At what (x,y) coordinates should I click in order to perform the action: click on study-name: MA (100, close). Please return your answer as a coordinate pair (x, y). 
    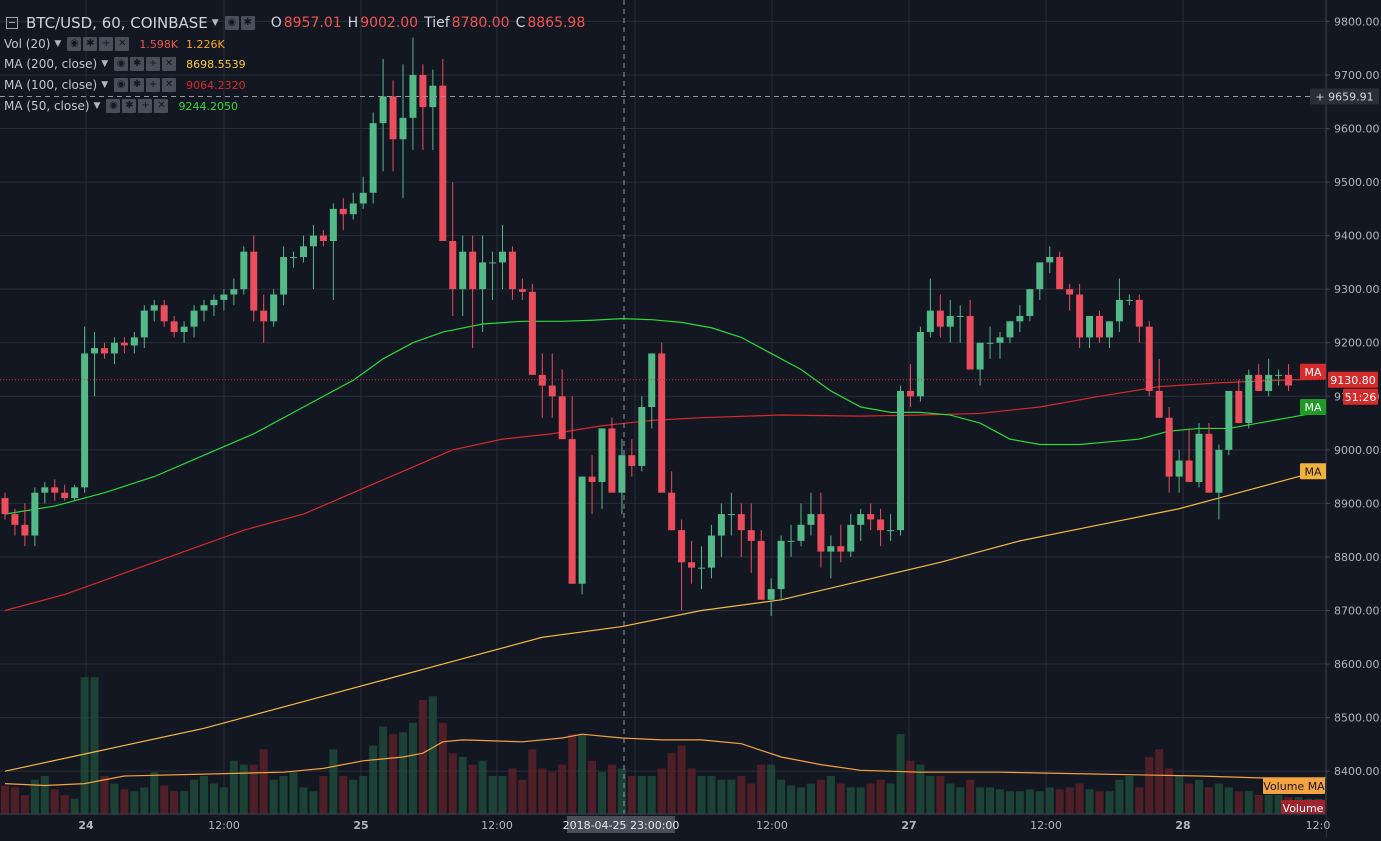
    Looking at the image, I should click on (51, 85).